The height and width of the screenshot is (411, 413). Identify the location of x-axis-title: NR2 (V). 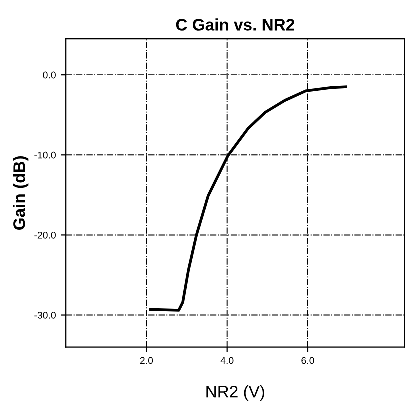
(235, 394).